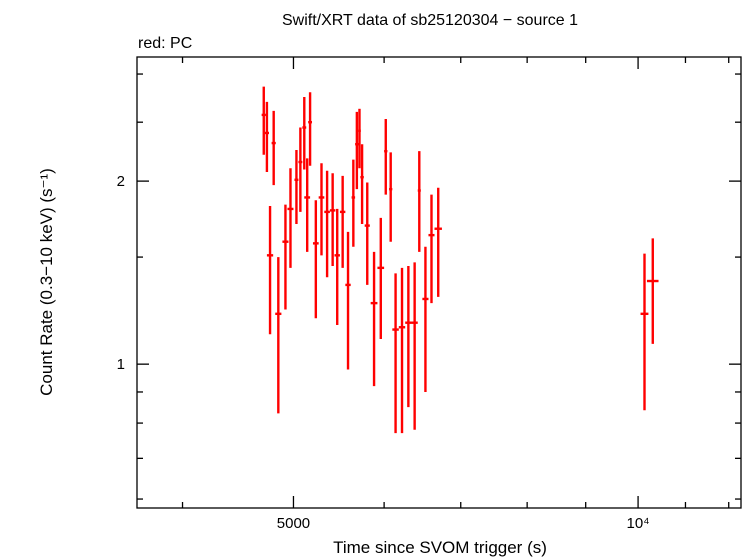 This screenshot has width=746, height=558. Describe the element at coordinates (430, 20) in the screenshot. I see `chart-title: Swift/XRT data of sb25120304 − source 1` at that location.